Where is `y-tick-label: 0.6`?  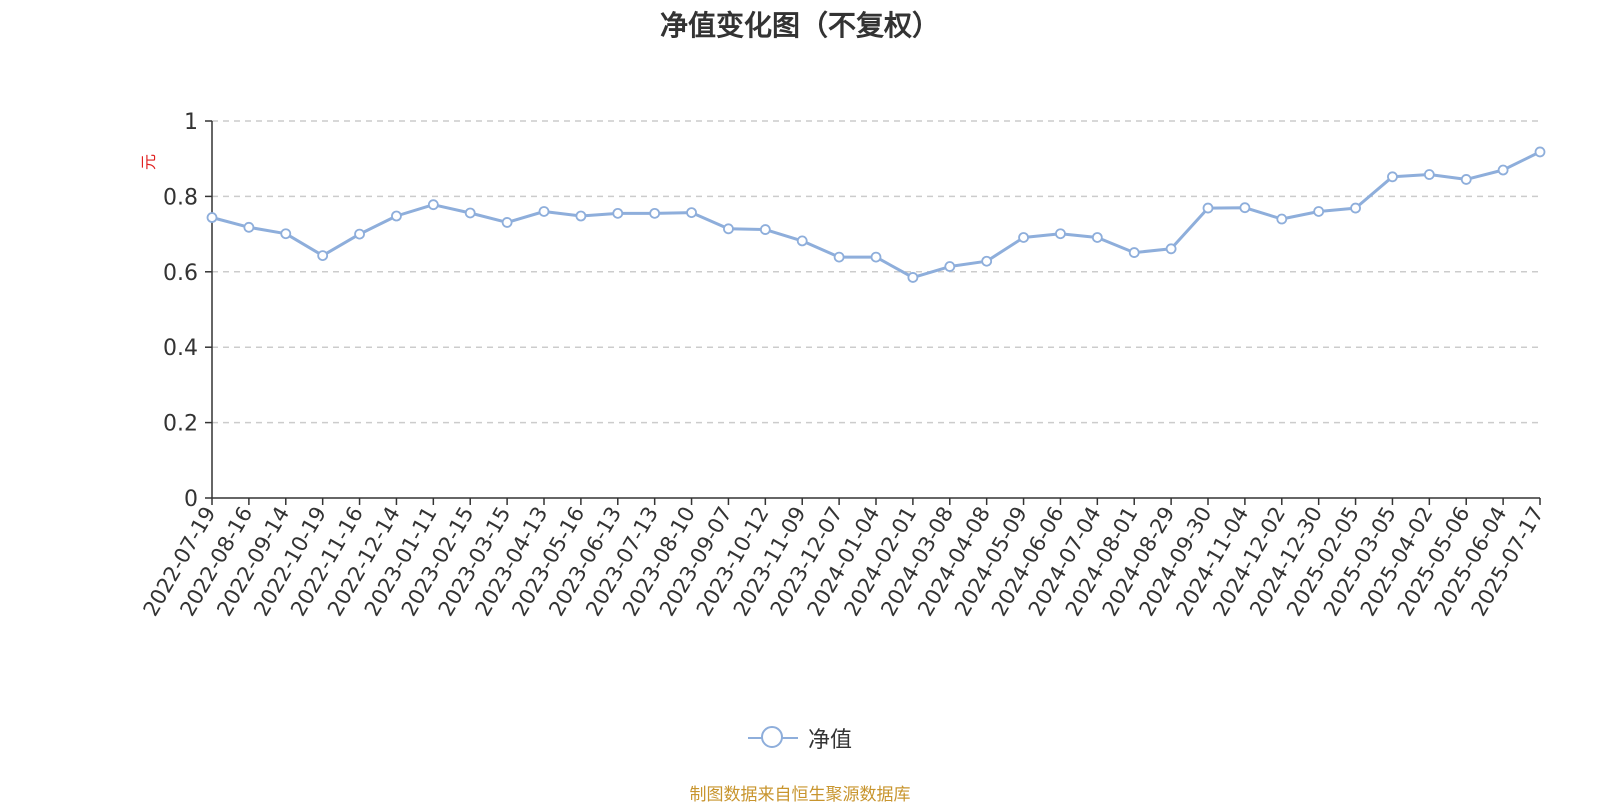 y-tick-label: 0.6 is located at coordinates (180, 273).